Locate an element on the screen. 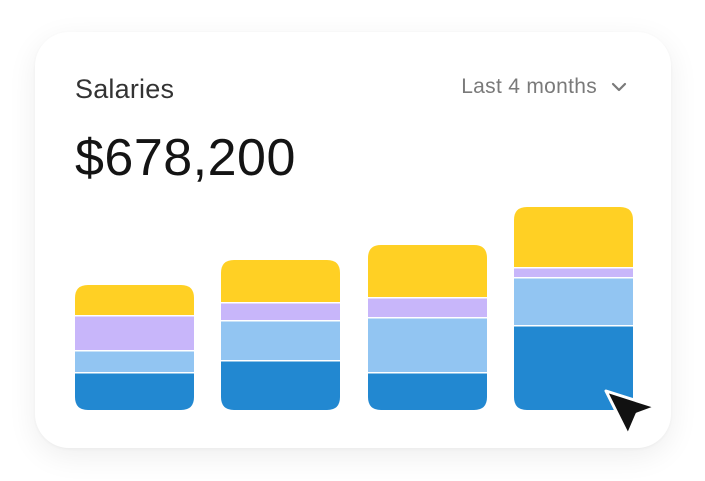 The height and width of the screenshot is (481, 705). period-label: Last 4 months is located at coordinates (529, 86).